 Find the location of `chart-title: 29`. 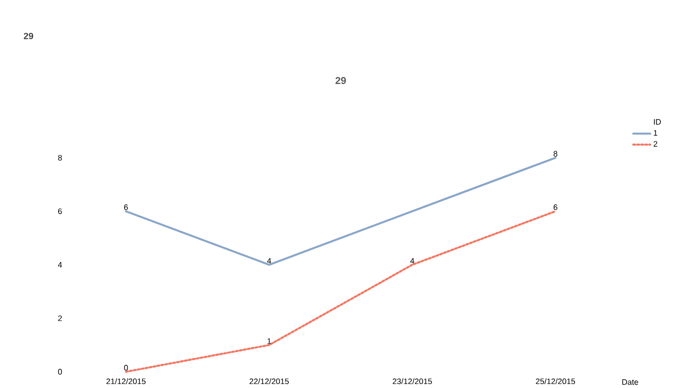

chart-title: 29 is located at coordinates (341, 80).